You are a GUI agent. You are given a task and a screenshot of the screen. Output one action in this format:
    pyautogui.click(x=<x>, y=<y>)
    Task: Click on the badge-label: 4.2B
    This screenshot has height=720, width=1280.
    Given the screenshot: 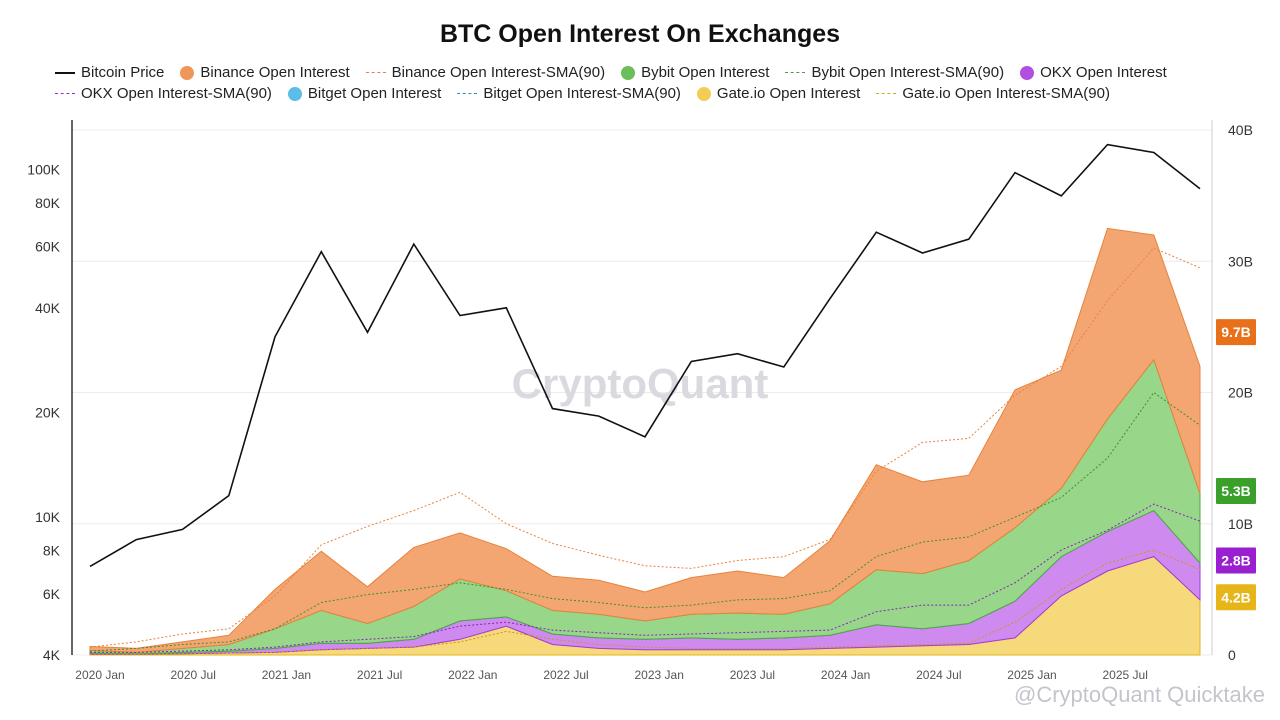 What is the action you would take?
    pyautogui.click(x=1236, y=597)
    